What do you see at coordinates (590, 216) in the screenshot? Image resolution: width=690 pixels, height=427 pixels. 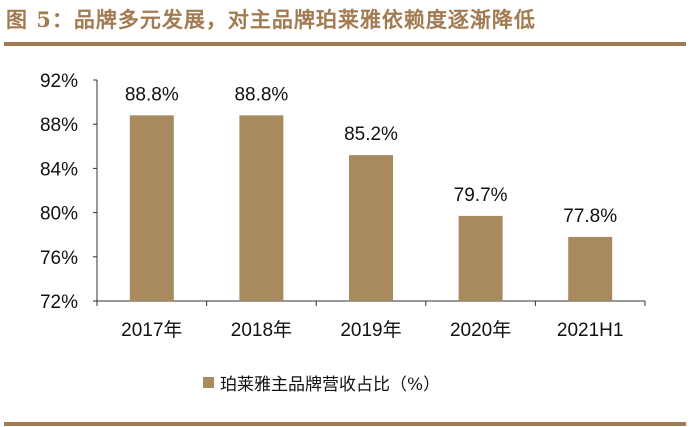 I see `data-label: 77.8%` at bounding box center [590, 216].